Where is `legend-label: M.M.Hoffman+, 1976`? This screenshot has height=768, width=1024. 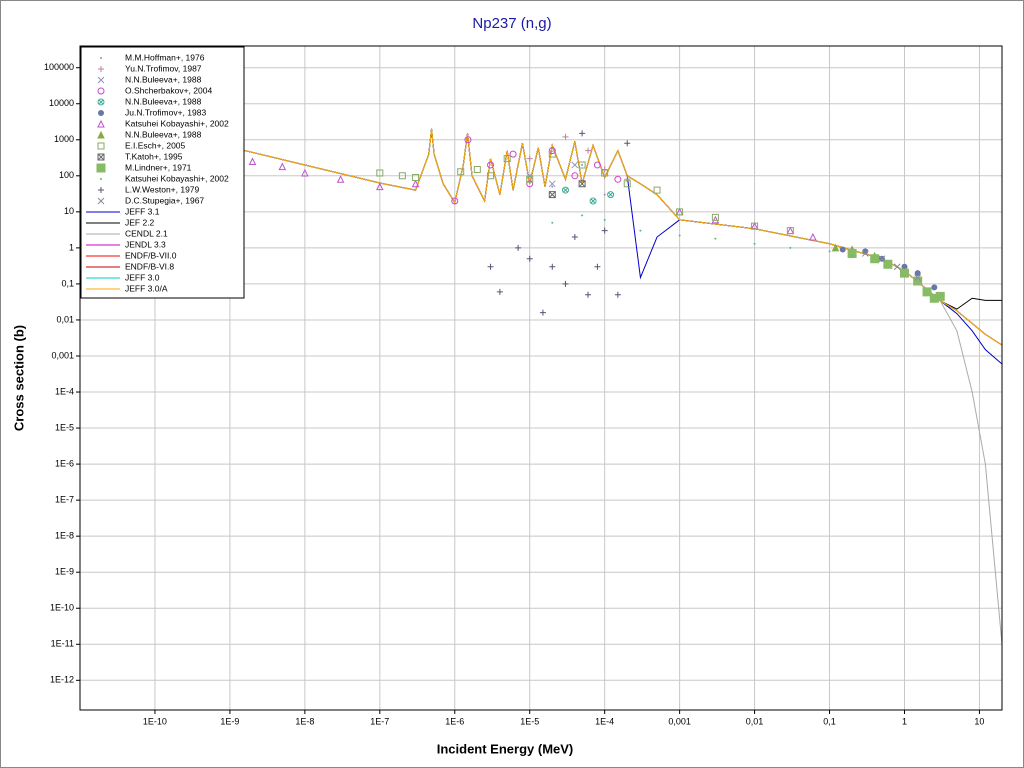
legend-label: M.M.Hoffman+, 1976 is located at coordinates (165, 57).